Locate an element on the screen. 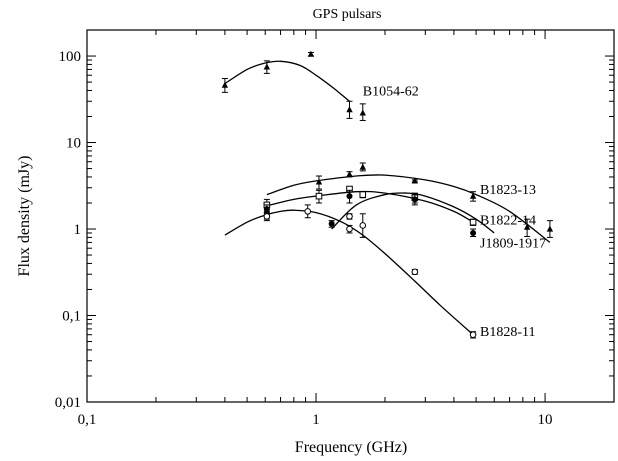  y-tick-label: 100 is located at coordinates (70, 57).